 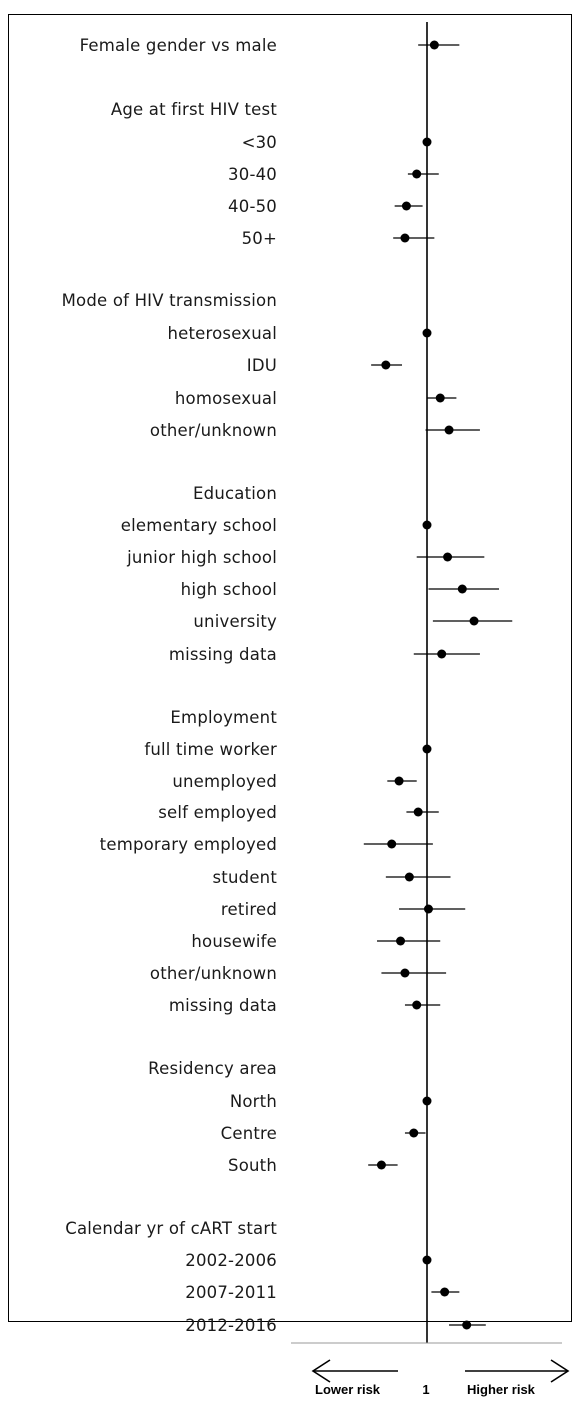 What do you see at coordinates (425, 1389) in the screenshot?
I see `reference-value-label: 1` at bounding box center [425, 1389].